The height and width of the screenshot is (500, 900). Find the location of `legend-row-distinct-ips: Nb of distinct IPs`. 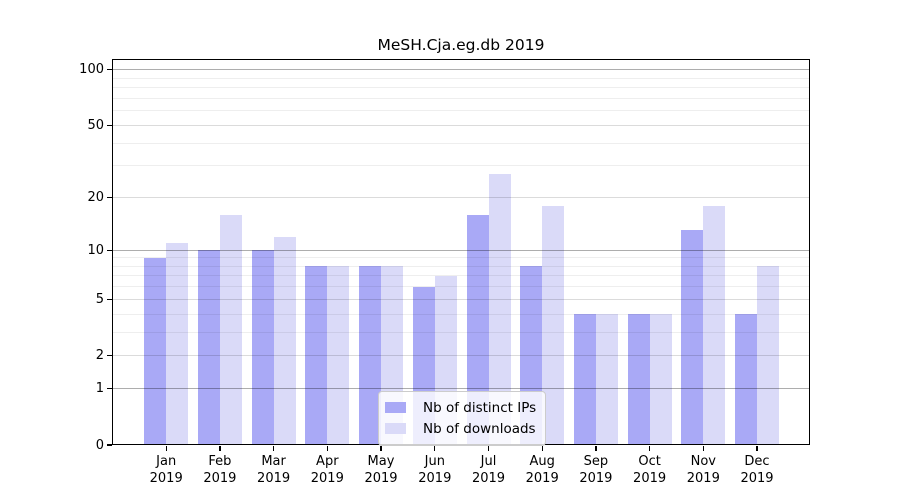

legend-row-distinct-ips: Nb of distinct IPs is located at coordinates (460, 407).